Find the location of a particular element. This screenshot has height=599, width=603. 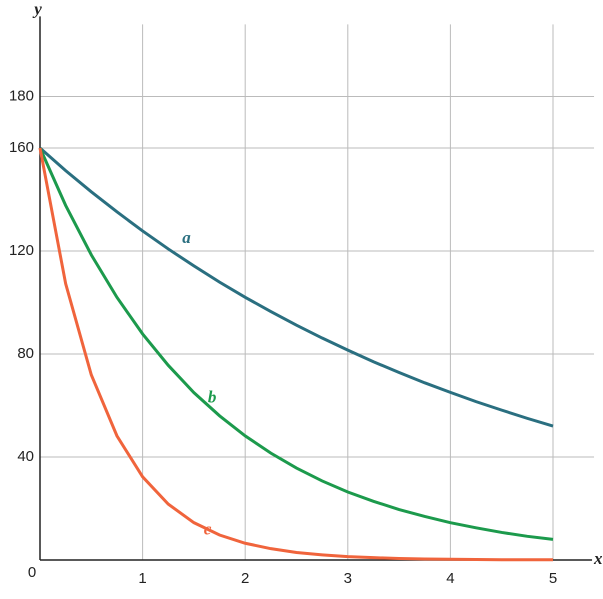

series-label: c is located at coordinates (208, 529).